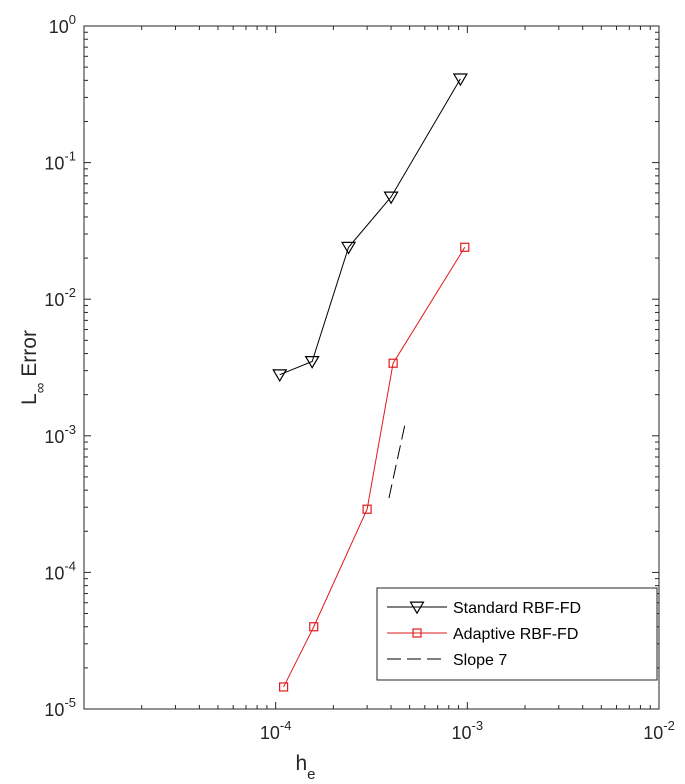  What do you see at coordinates (70, 565) in the screenshot?
I see `y-tick-exponent: -4` at bounding box center [70, 565].